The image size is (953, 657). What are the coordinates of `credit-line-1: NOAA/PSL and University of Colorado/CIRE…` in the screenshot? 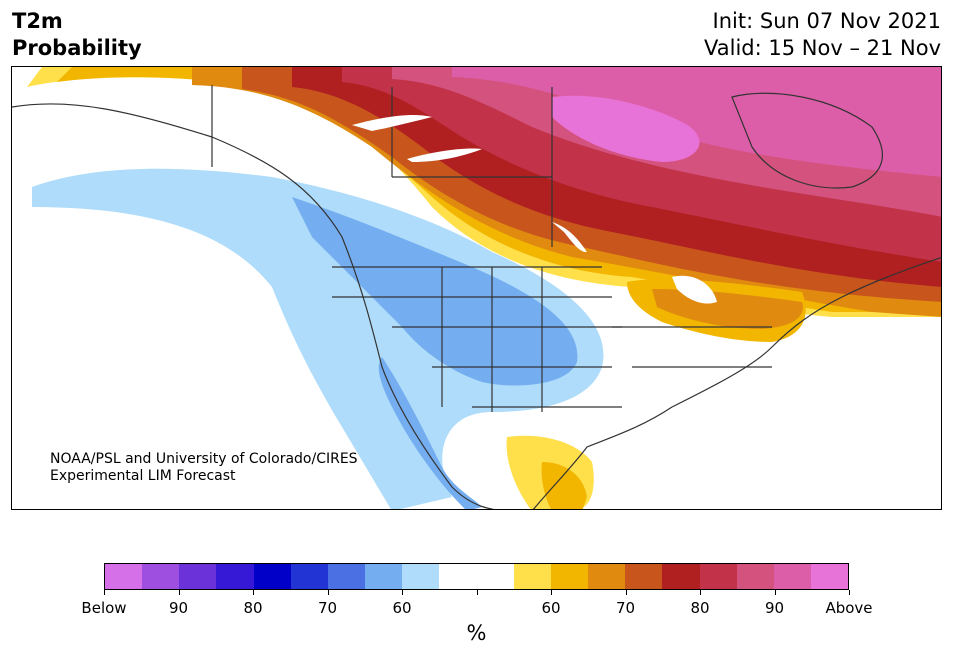 It's located at (204, 459).